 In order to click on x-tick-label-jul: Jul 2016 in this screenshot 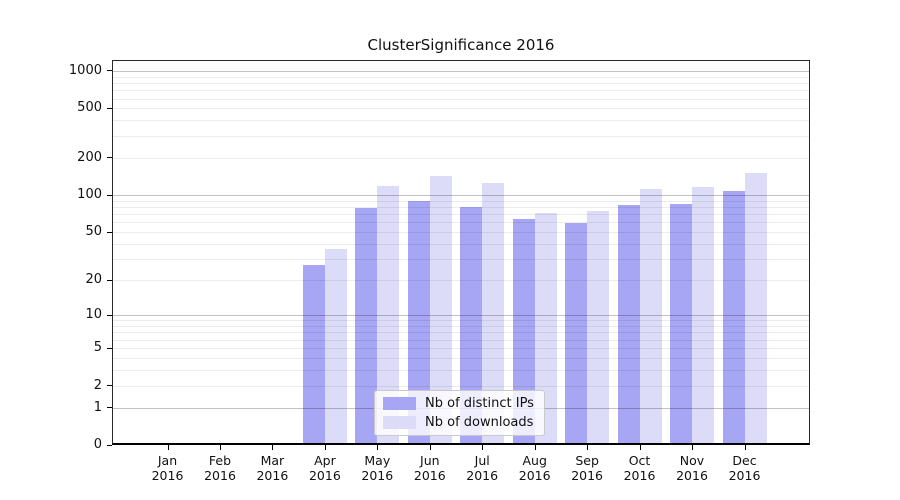, I will do `click(482, 468)`.